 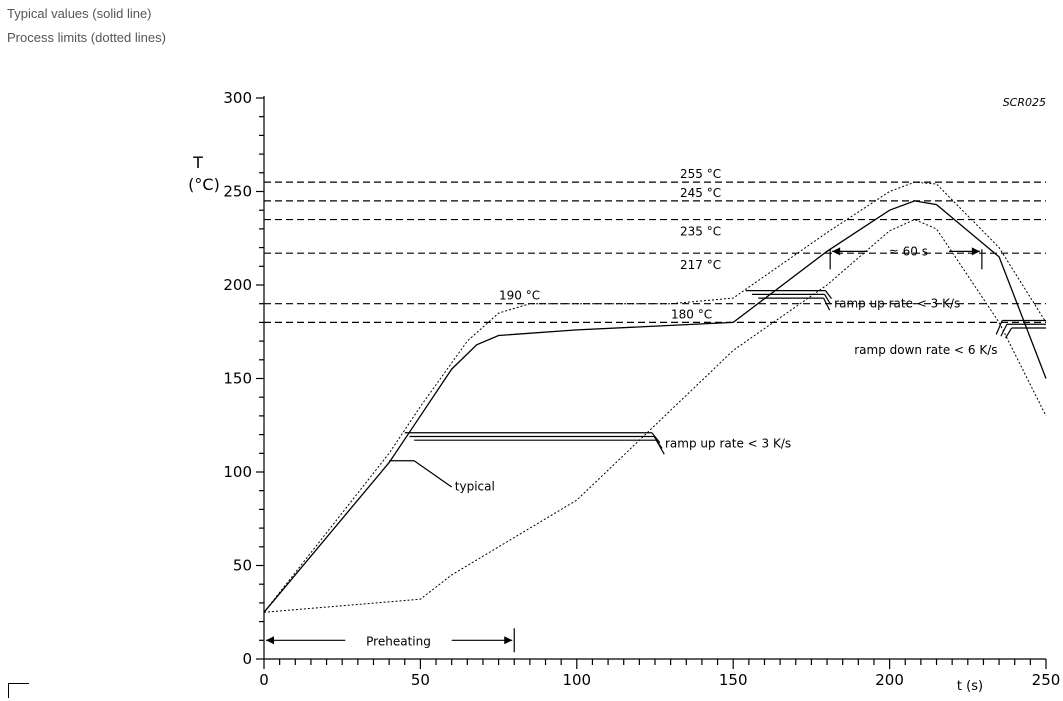 What do you see at coordinates (86, 37) in the screenshot?
I see `caption-process-limits: Process limits (dotted lines)` at bounding box center [86, 37].